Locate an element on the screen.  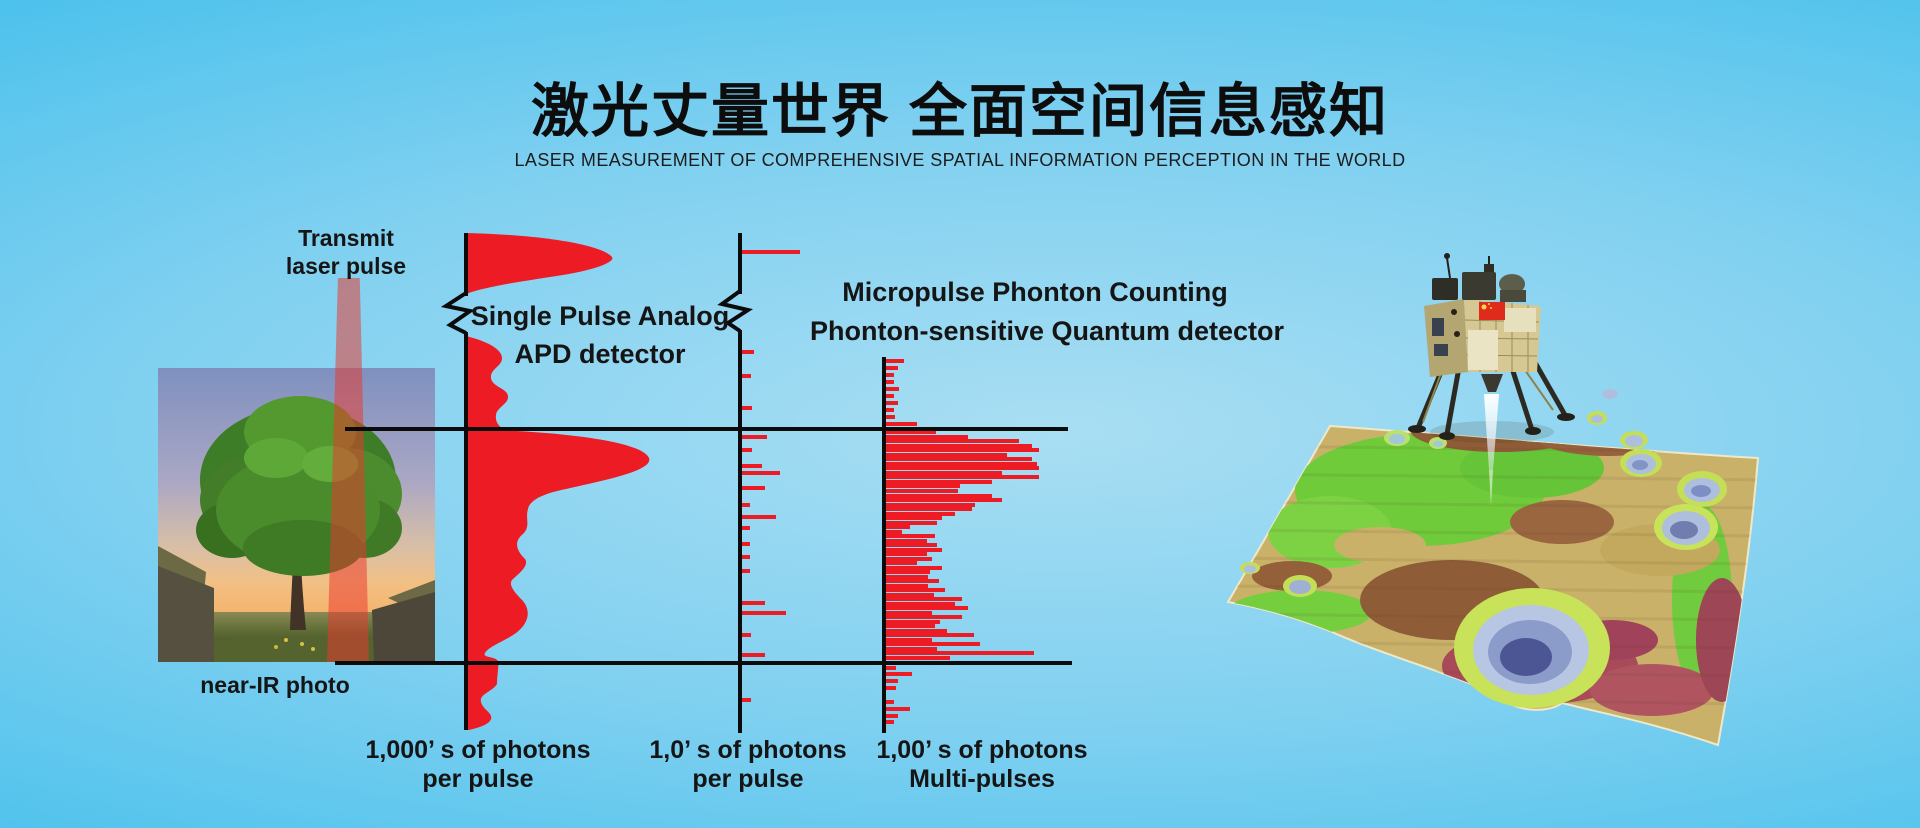
lander-legs is located at coordinates (1491, 389).